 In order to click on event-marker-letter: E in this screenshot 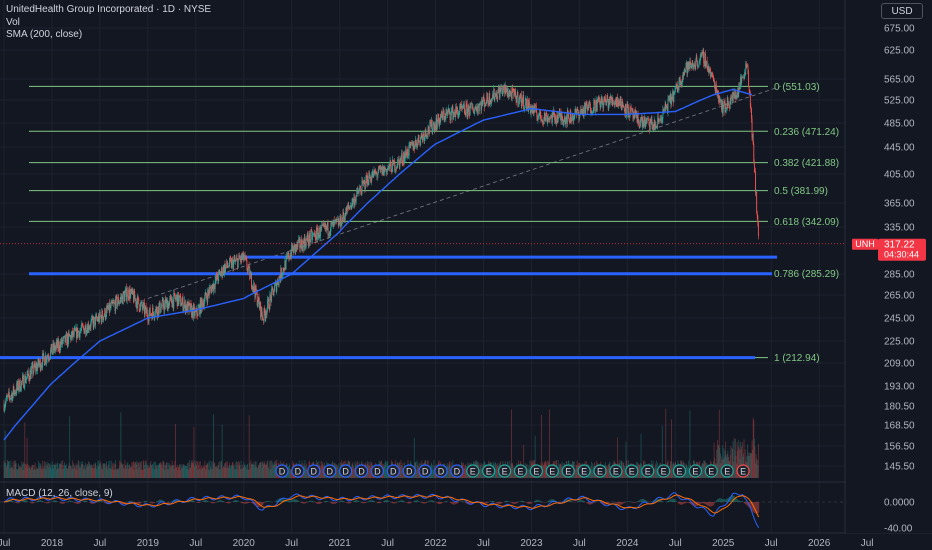, I will do `click(600, 472)`.